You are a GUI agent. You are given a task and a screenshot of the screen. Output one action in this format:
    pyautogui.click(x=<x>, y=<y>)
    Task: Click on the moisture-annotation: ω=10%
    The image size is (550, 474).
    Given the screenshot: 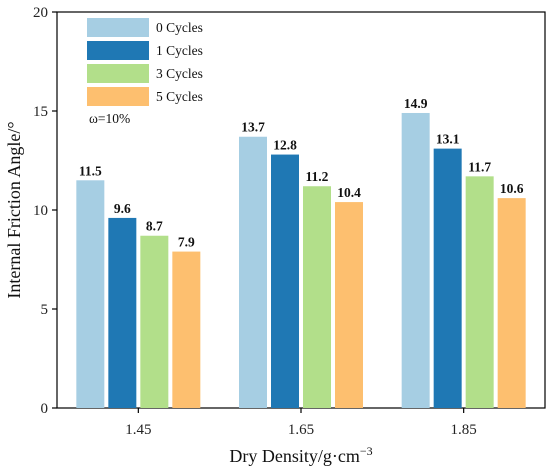 What is the action you would take?
    pyautogui.click(x=109, y=118)
    